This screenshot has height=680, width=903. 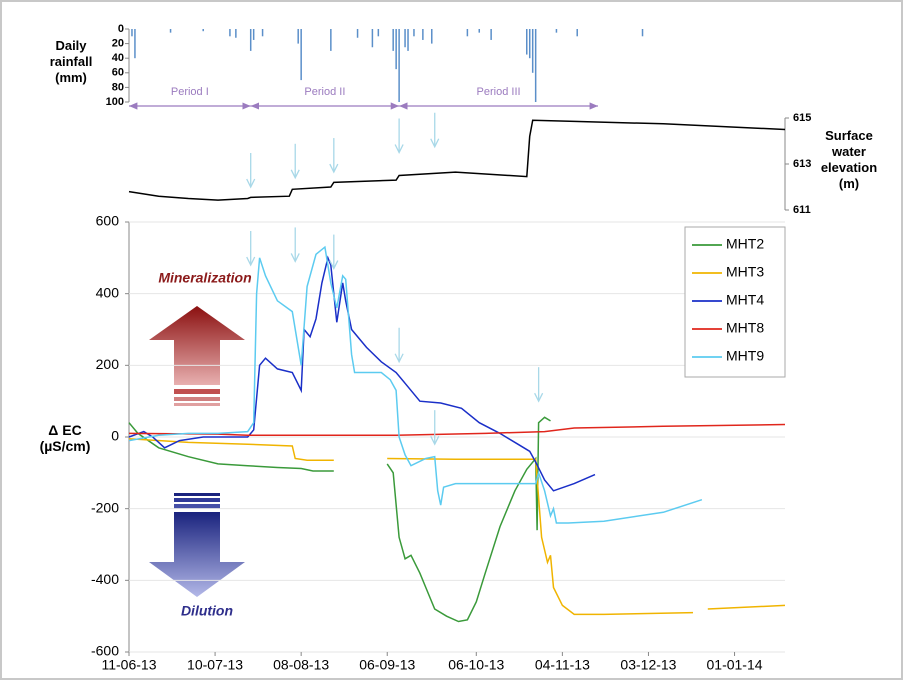 What do you see at coordinates (207, 611) in the screenshot?
I see `annotation: Dilution` at bounding box center [207, 611].